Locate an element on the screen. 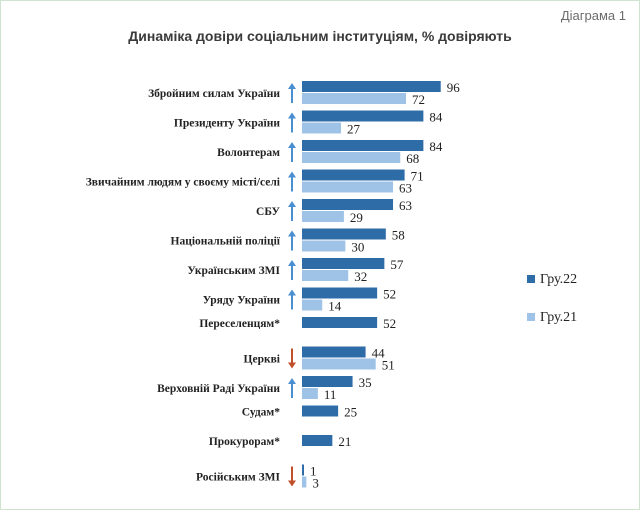 The image size is (640, 510). value-label: 71 is located at coordinates (417, 176).